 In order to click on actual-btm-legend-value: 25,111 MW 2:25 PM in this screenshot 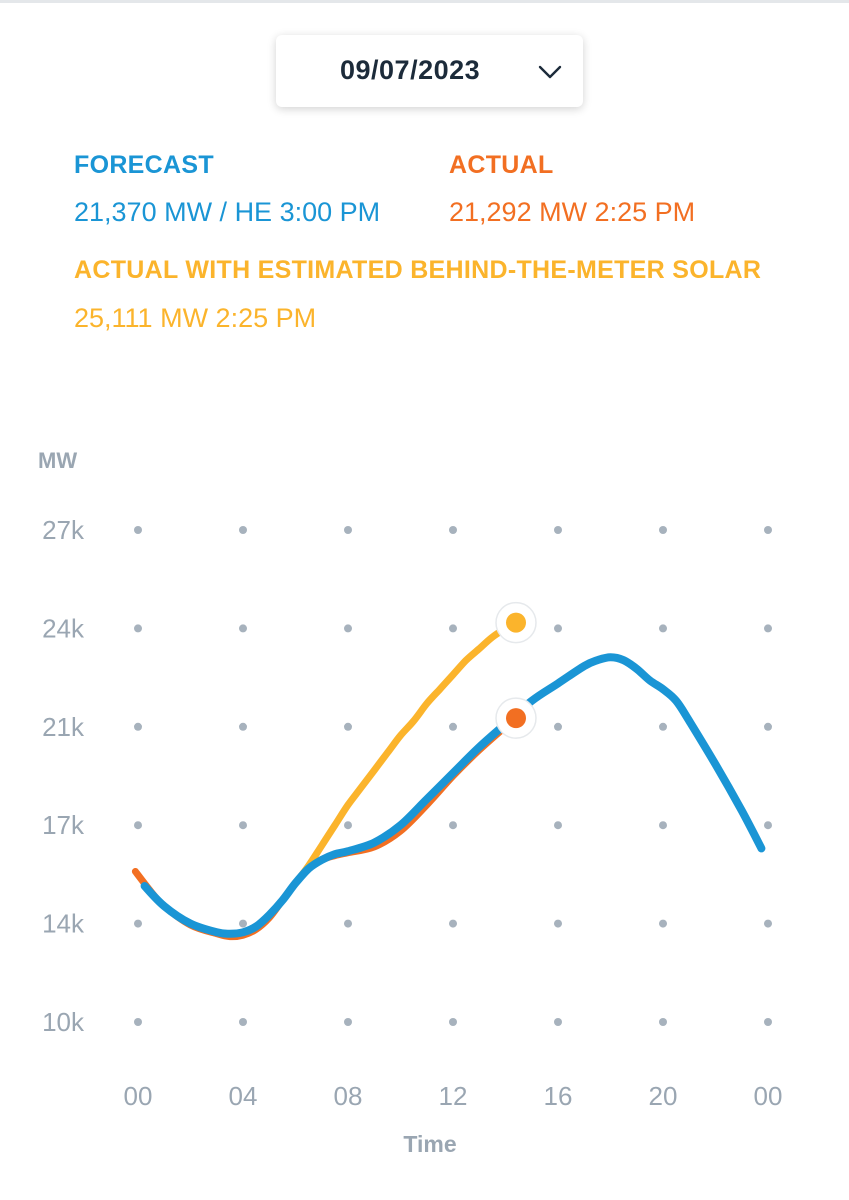, I will do `click(195, 318)`.